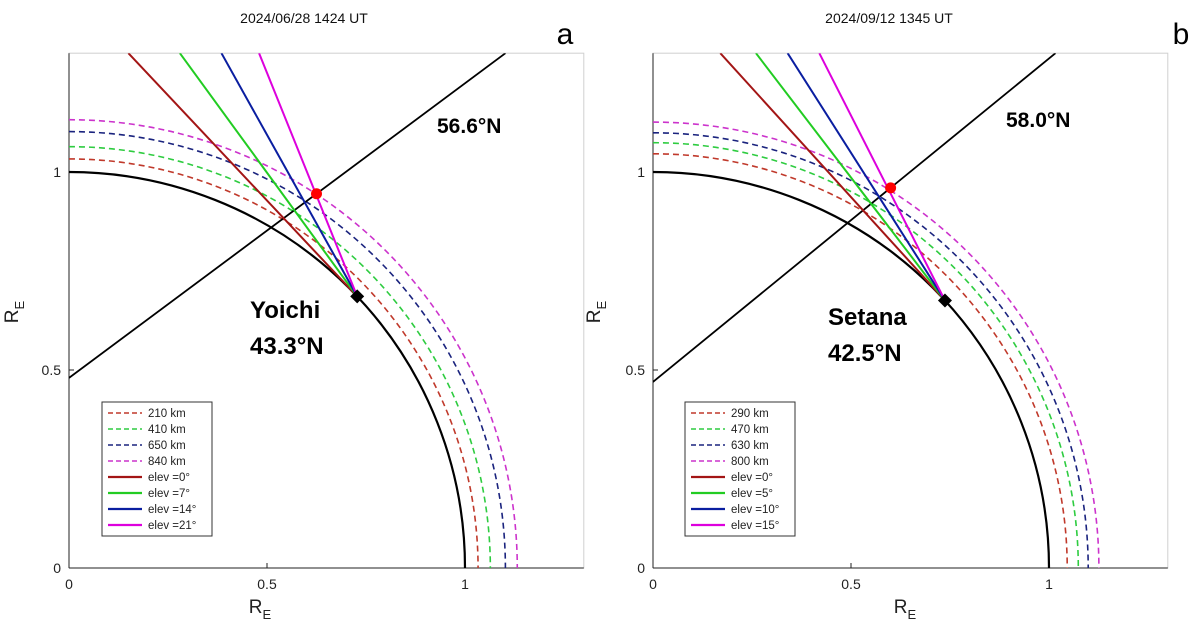 The height and width of the screenshot is (638, 1200). Describe the element at coordinates (889, 18) in the screenshot. I see `panel-b-title: 2024/09/12 1345 UT` at that location.